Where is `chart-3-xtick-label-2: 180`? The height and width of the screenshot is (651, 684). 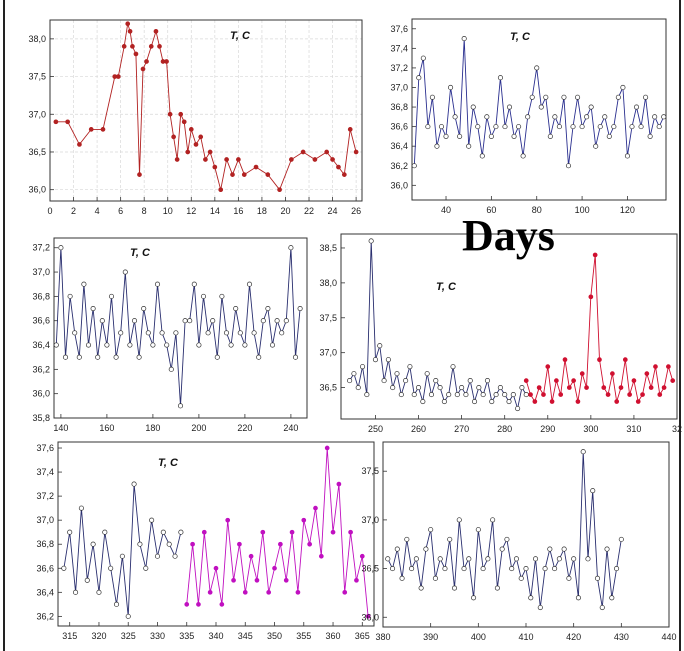
chart-3-xtick-label-2: 180 is located at coordinates (152, 428).